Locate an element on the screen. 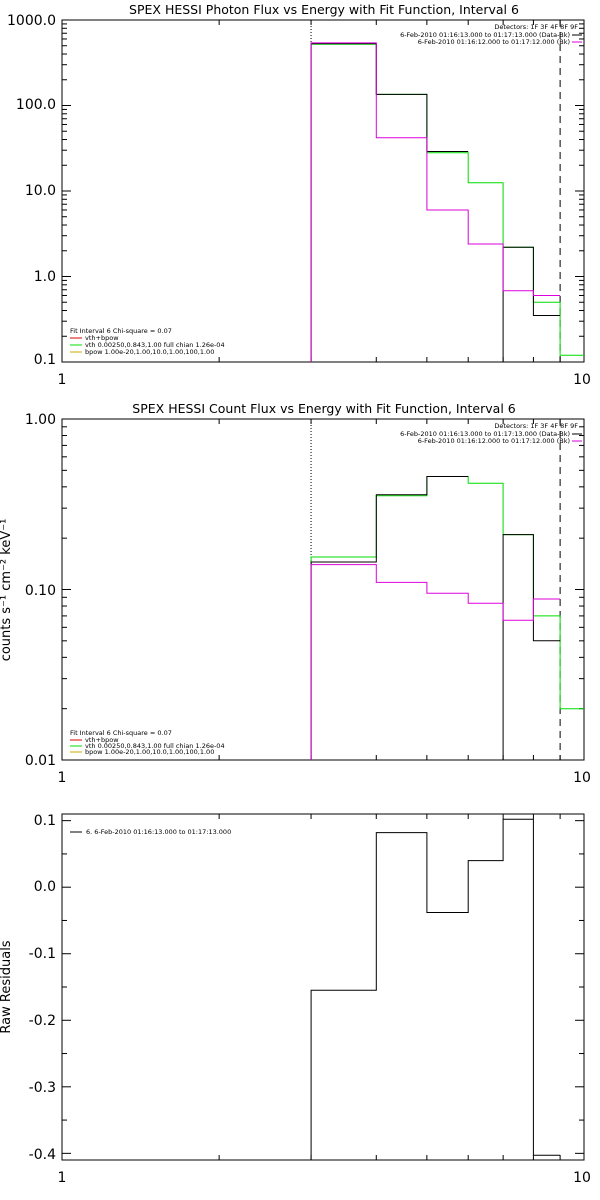  photon-flux-data-marks is located at coordinates (447, 191).